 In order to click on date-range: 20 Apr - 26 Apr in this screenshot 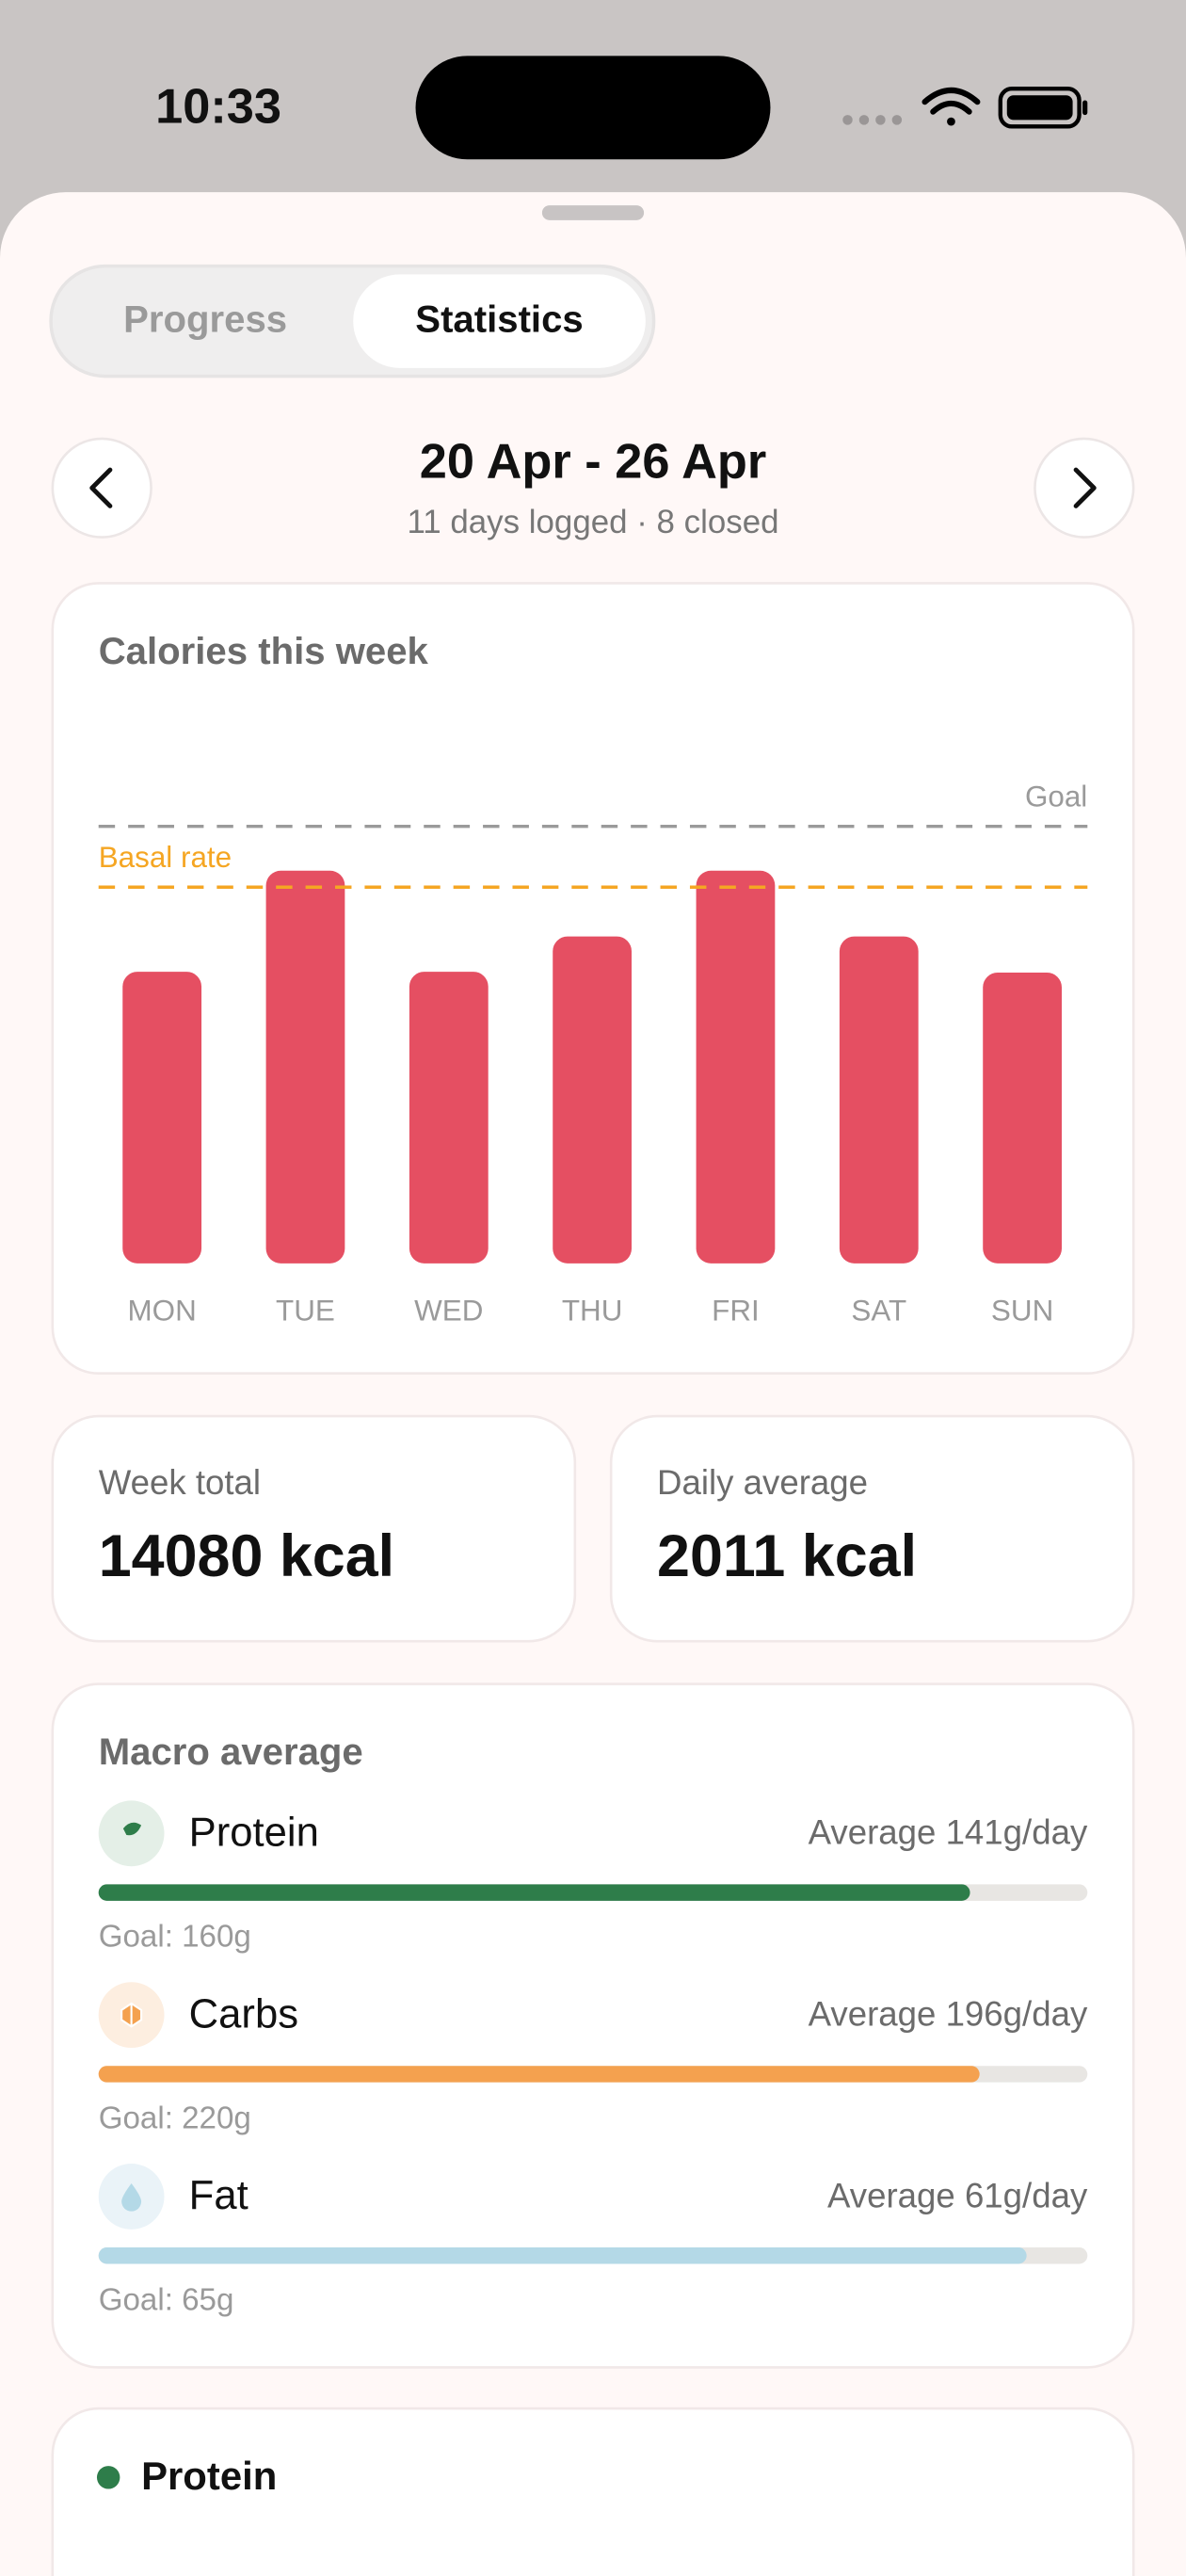, I will do `click(593, 462)`.